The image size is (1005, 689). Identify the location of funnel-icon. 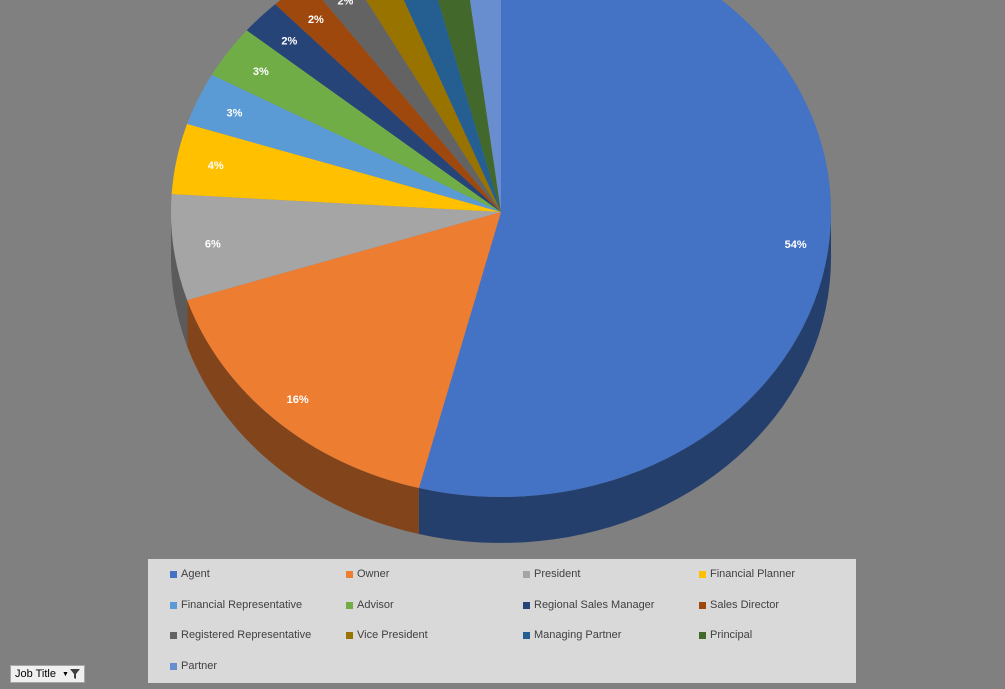
(74, 674).